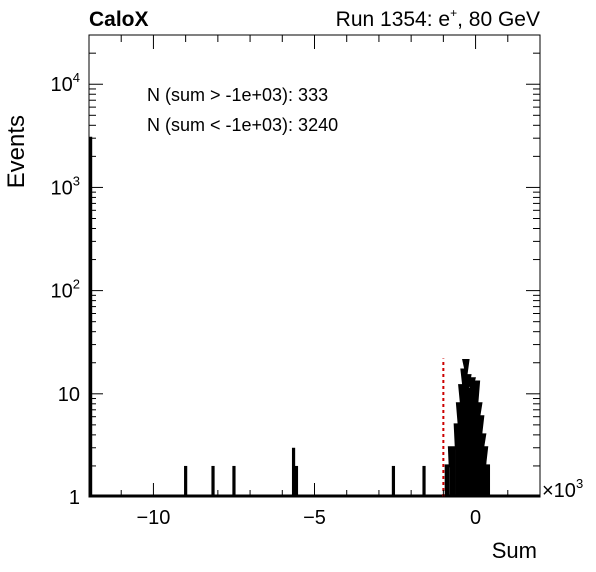 This screenshot has height=572, width=596. What do you see at coordinates (314, 518) in the screenshot?
I see `x-tick-label: −5` at bounding box center [314, 518].